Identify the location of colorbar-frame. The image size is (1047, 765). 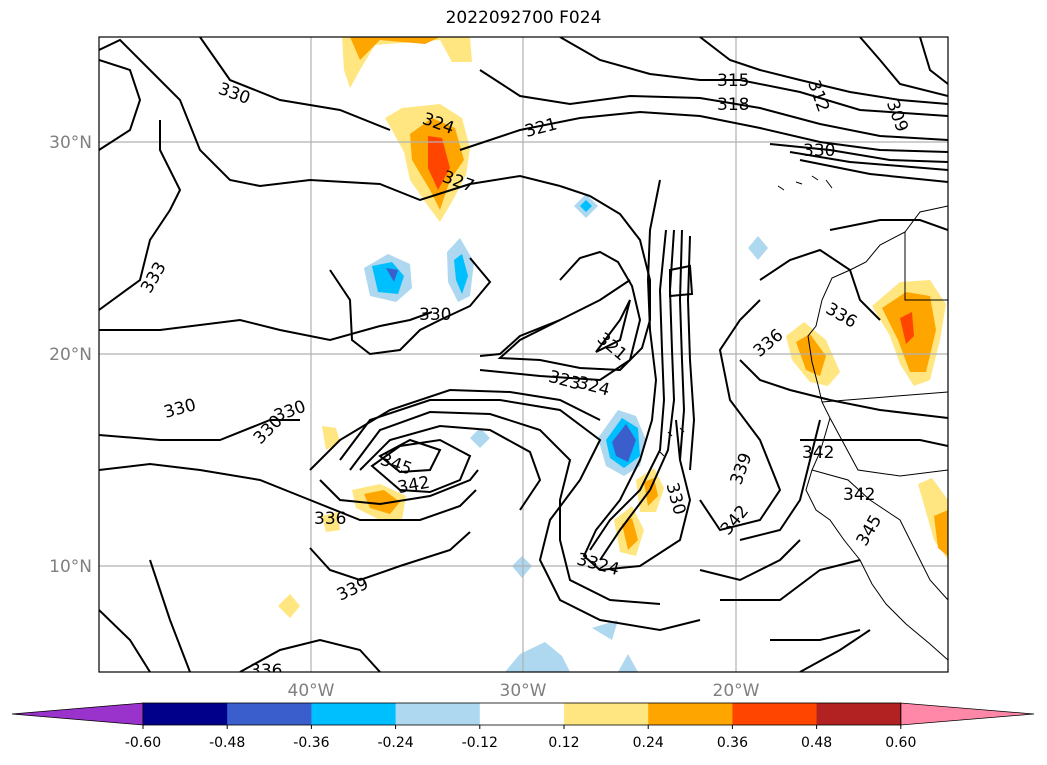
(522, 714).